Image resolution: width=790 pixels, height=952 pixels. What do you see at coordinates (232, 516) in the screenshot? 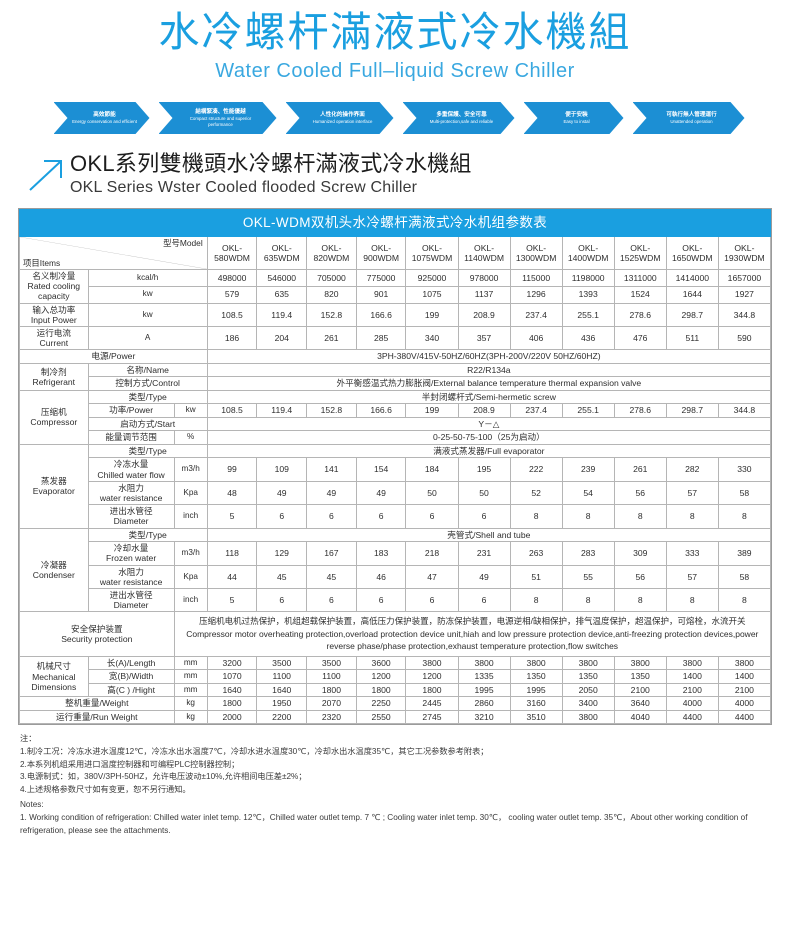
I see `evap-diameter-0: 5` at bounding box center [232, 516].